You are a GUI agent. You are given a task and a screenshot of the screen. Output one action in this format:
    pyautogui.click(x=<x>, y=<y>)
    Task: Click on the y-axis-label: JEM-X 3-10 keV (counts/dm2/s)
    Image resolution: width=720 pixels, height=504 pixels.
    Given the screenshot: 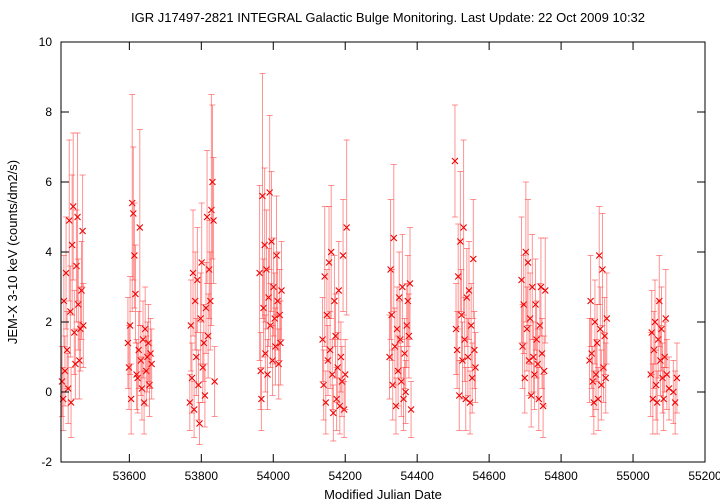 What is the action you would take?
    pyautogui.click(x=12, y=252)
    